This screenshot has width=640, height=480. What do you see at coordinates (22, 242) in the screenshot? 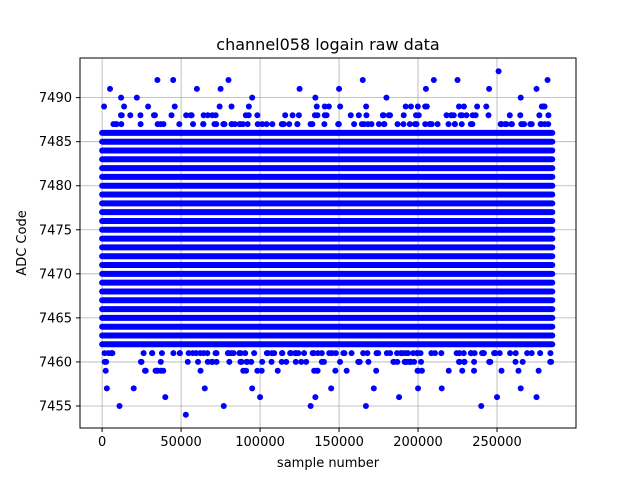
I see `y-axis-title: ADC Code` at bounding box center [22, 242].